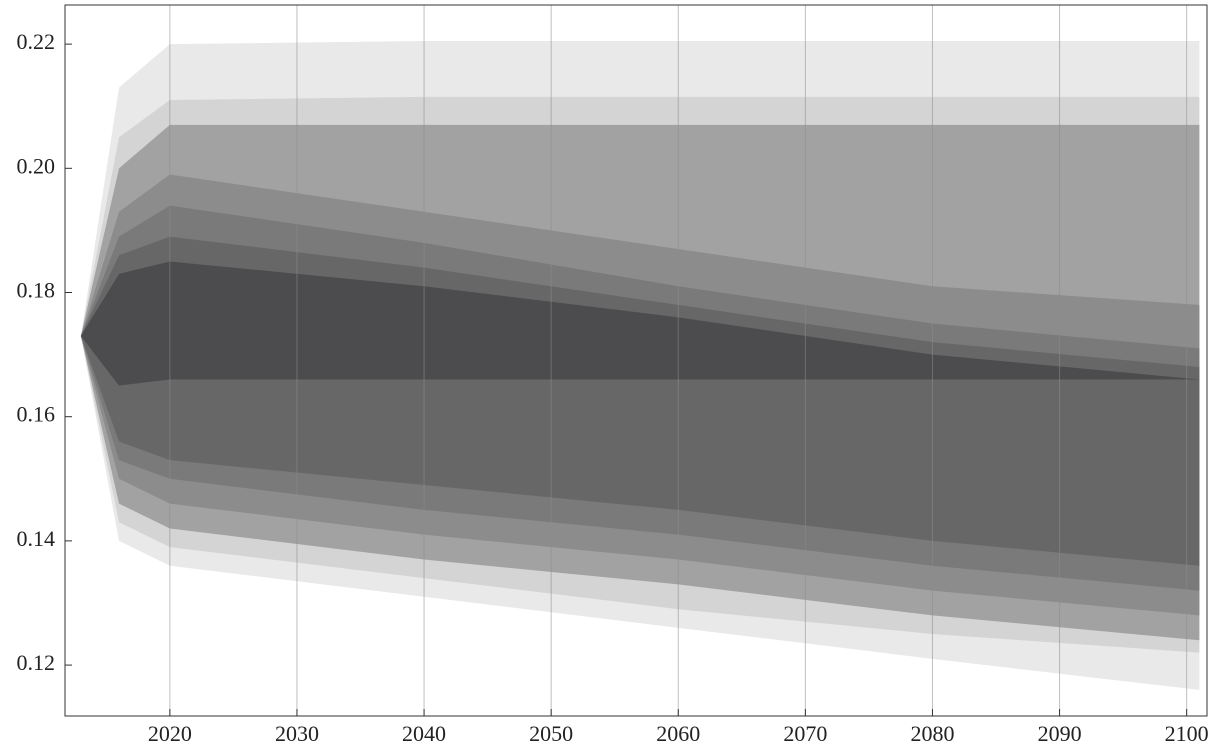 This screenshot has width=1209, height=756. Describe the element at coordinates (551, 733) in the screenshot. I see `x-tick-label: 2050` at that location.